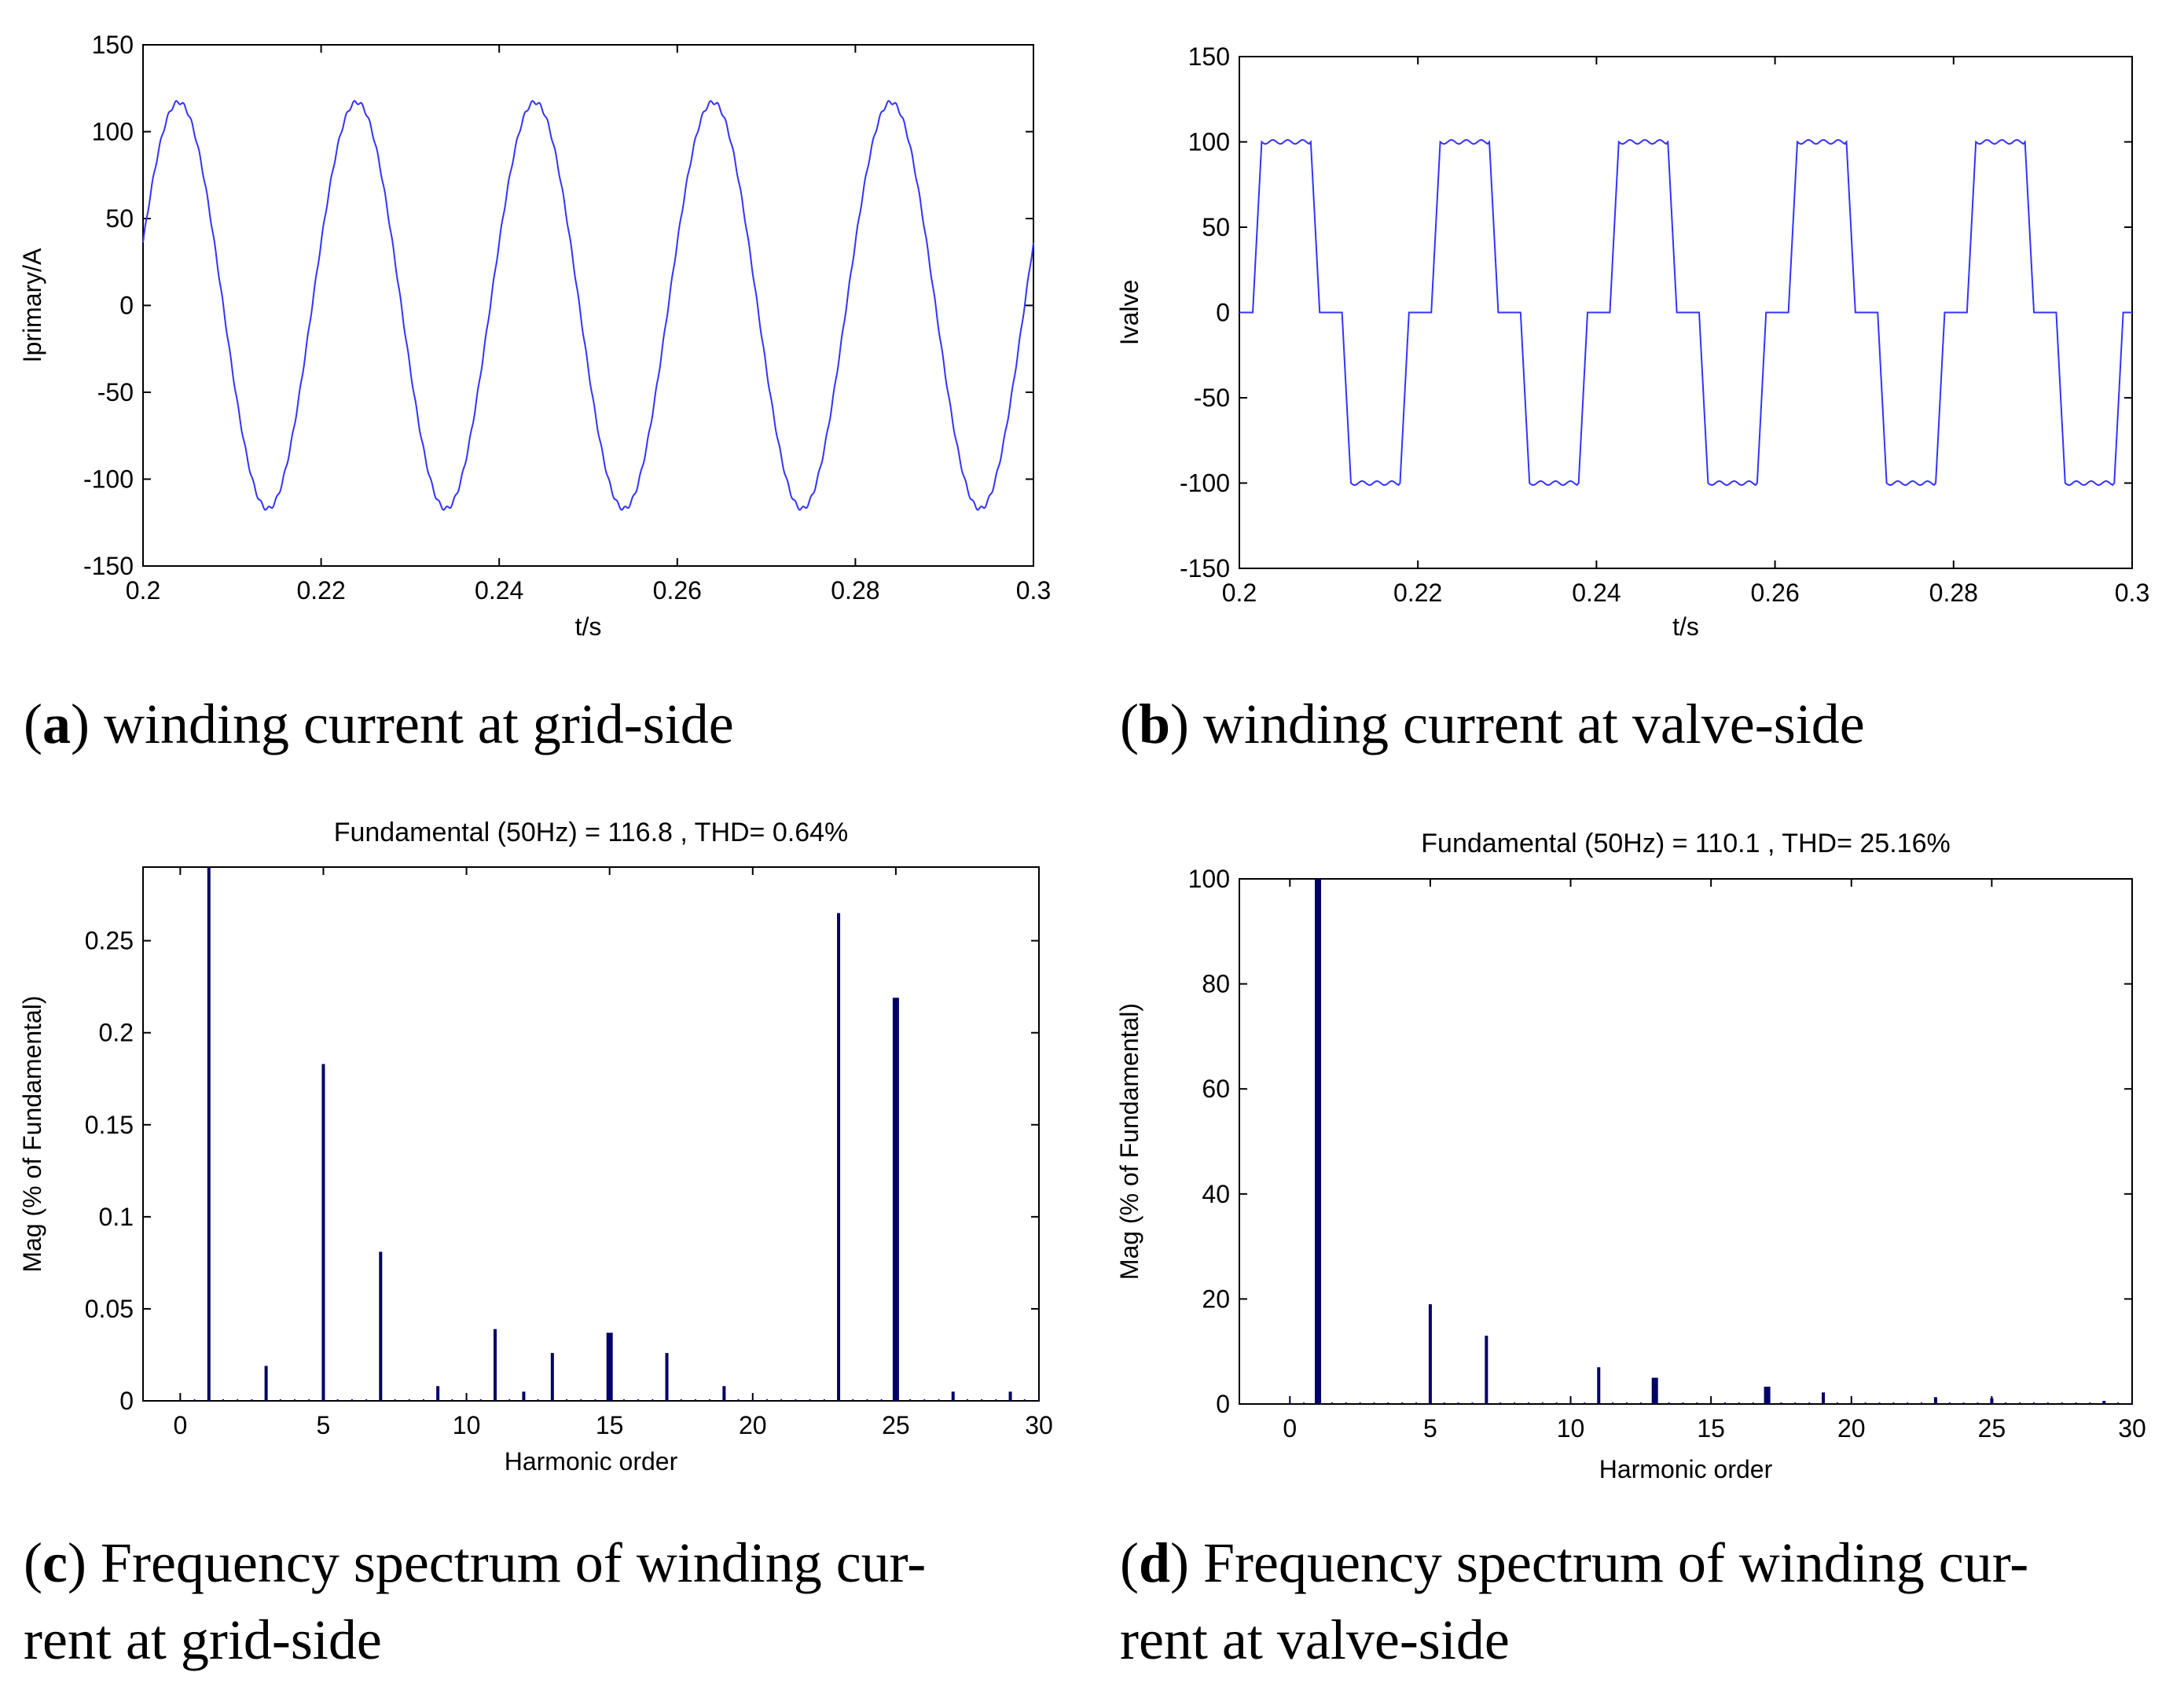  Describe the element at coordinates (724, 1393) in the screenshot. I see `panel-c-bar-h19` at that location.